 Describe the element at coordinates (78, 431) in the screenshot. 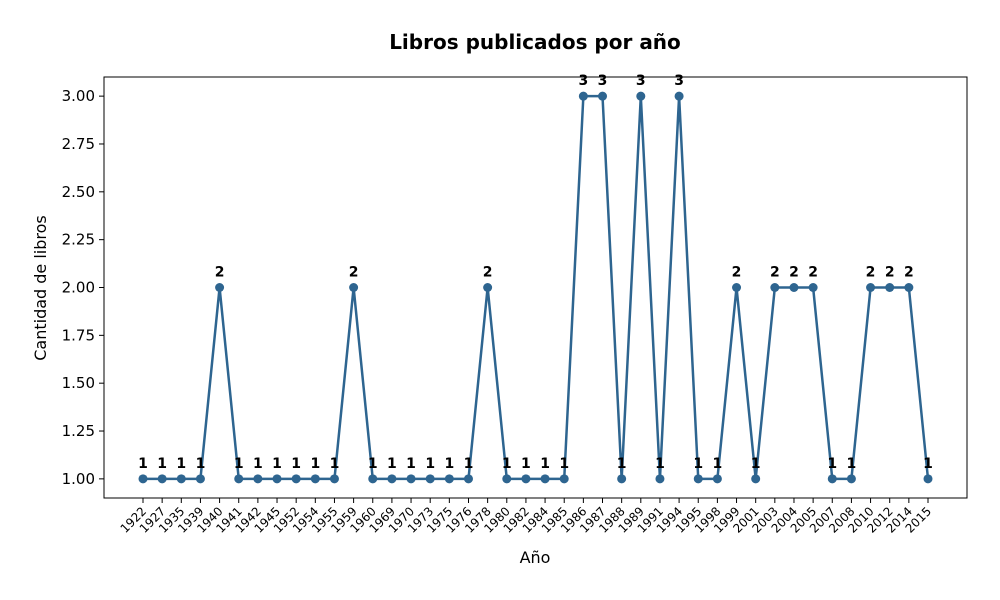

I see `y-tick-label: 1.25` at that location.